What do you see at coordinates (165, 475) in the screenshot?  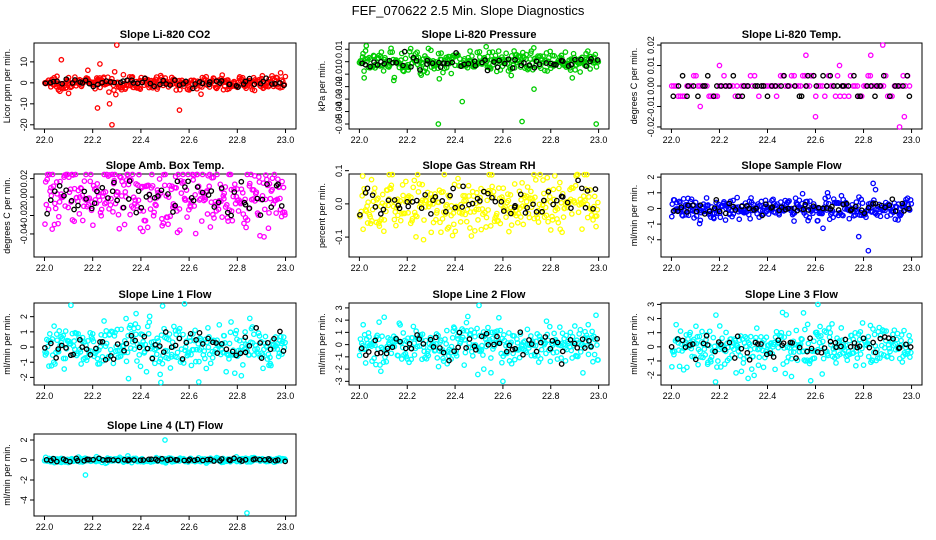 I see `plot-frame` at bounding box center [165, 475].